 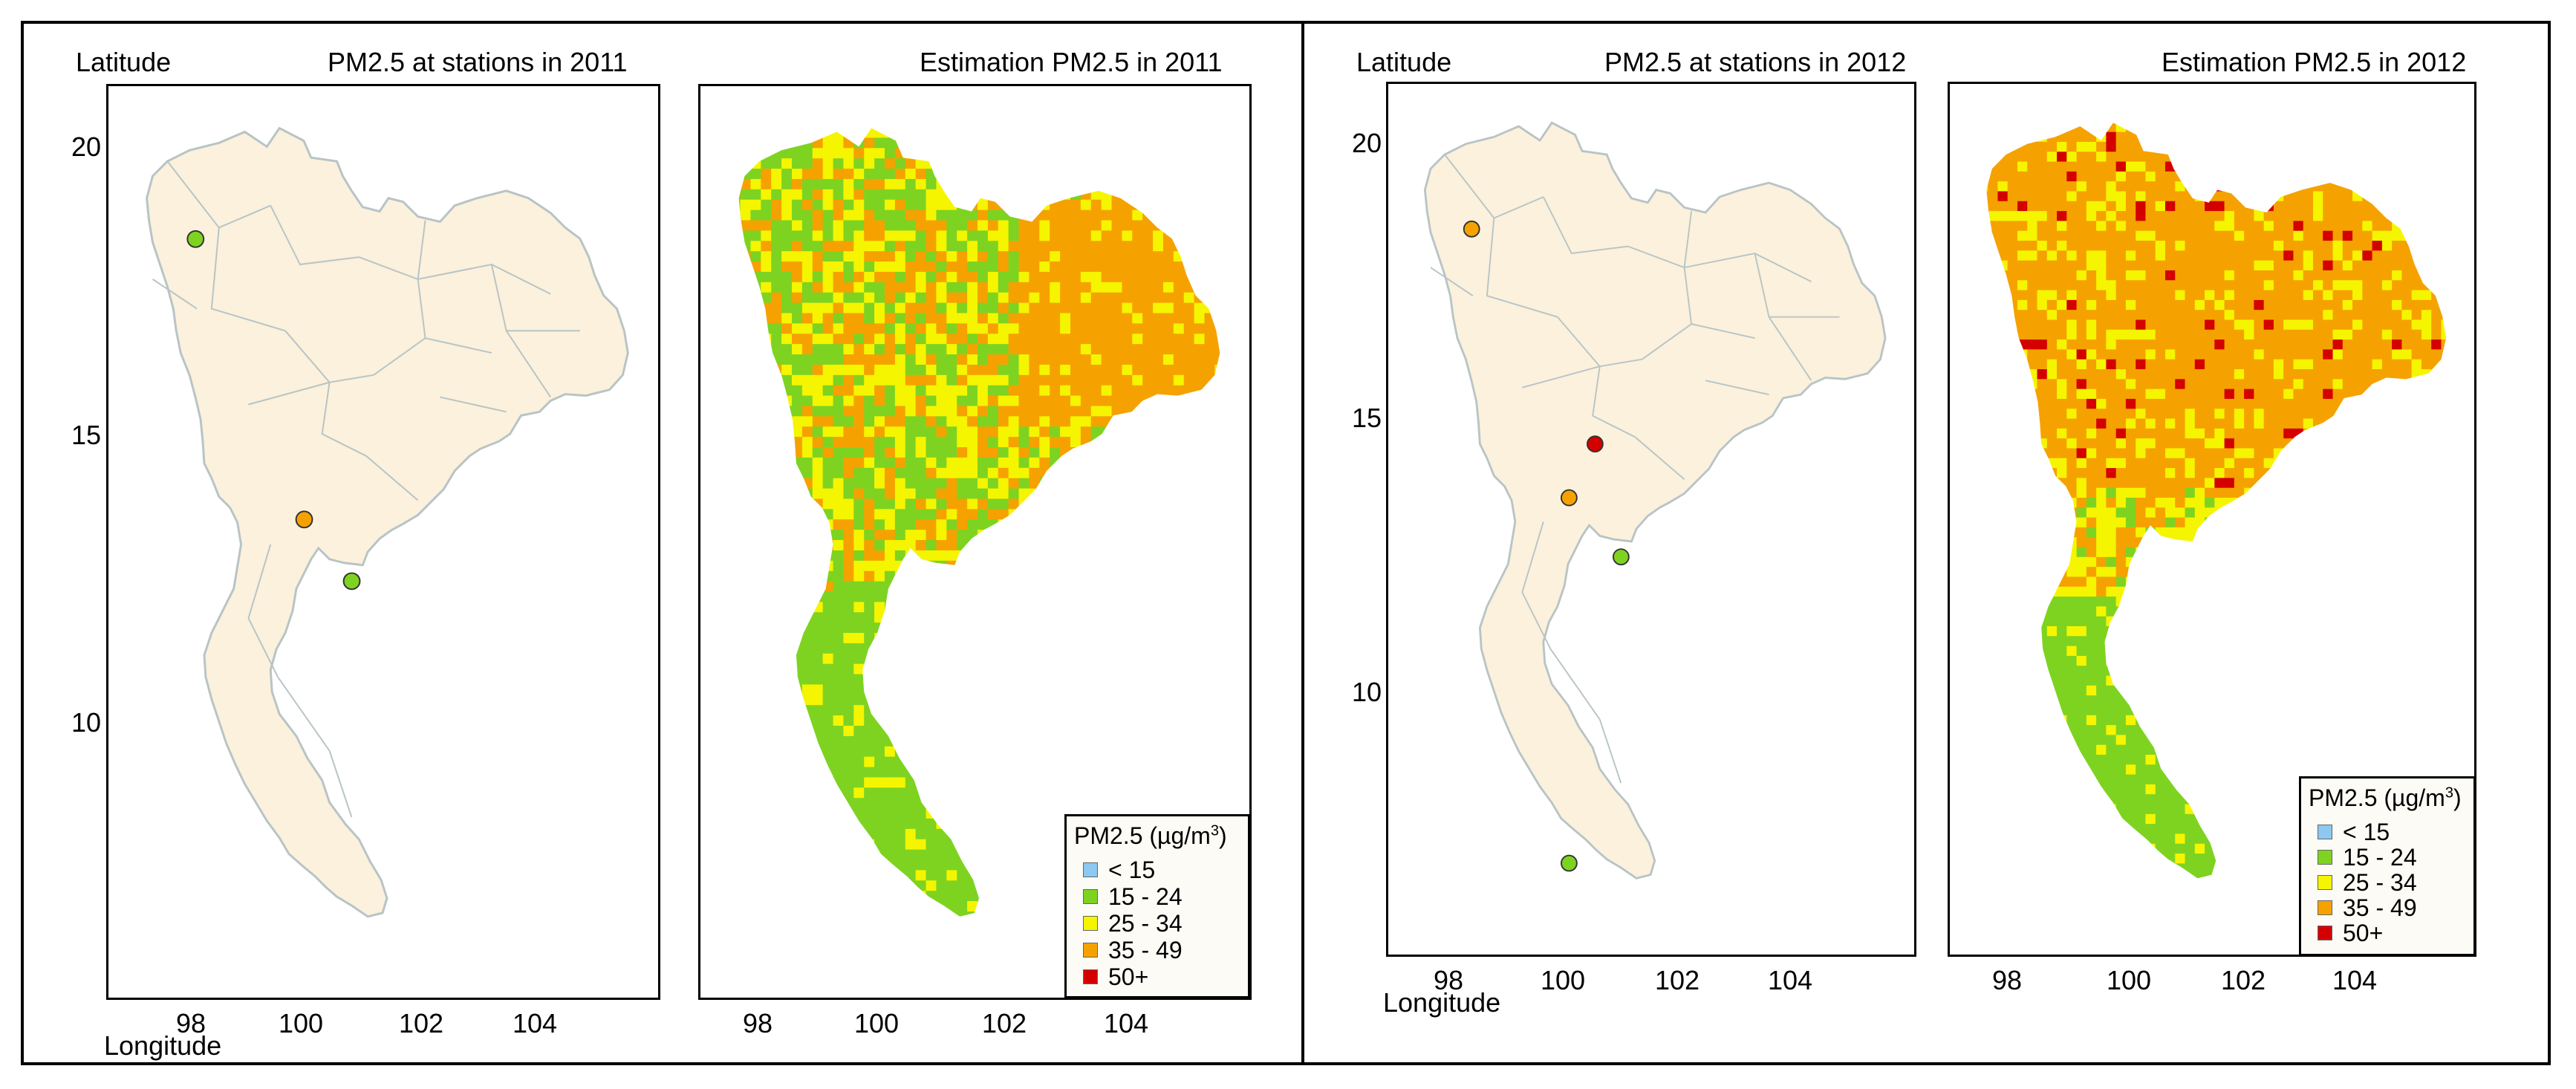 I want to click on estimate-map, so click(x=979, y=522).